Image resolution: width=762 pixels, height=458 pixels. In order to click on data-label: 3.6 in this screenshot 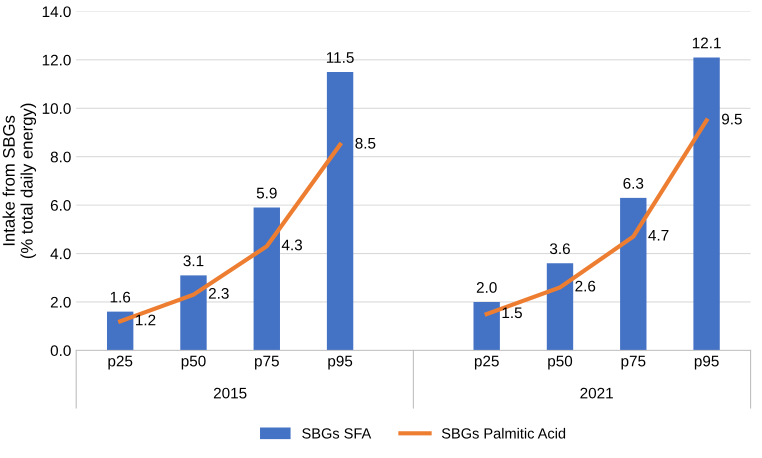, I will do `click(560, 248)`.